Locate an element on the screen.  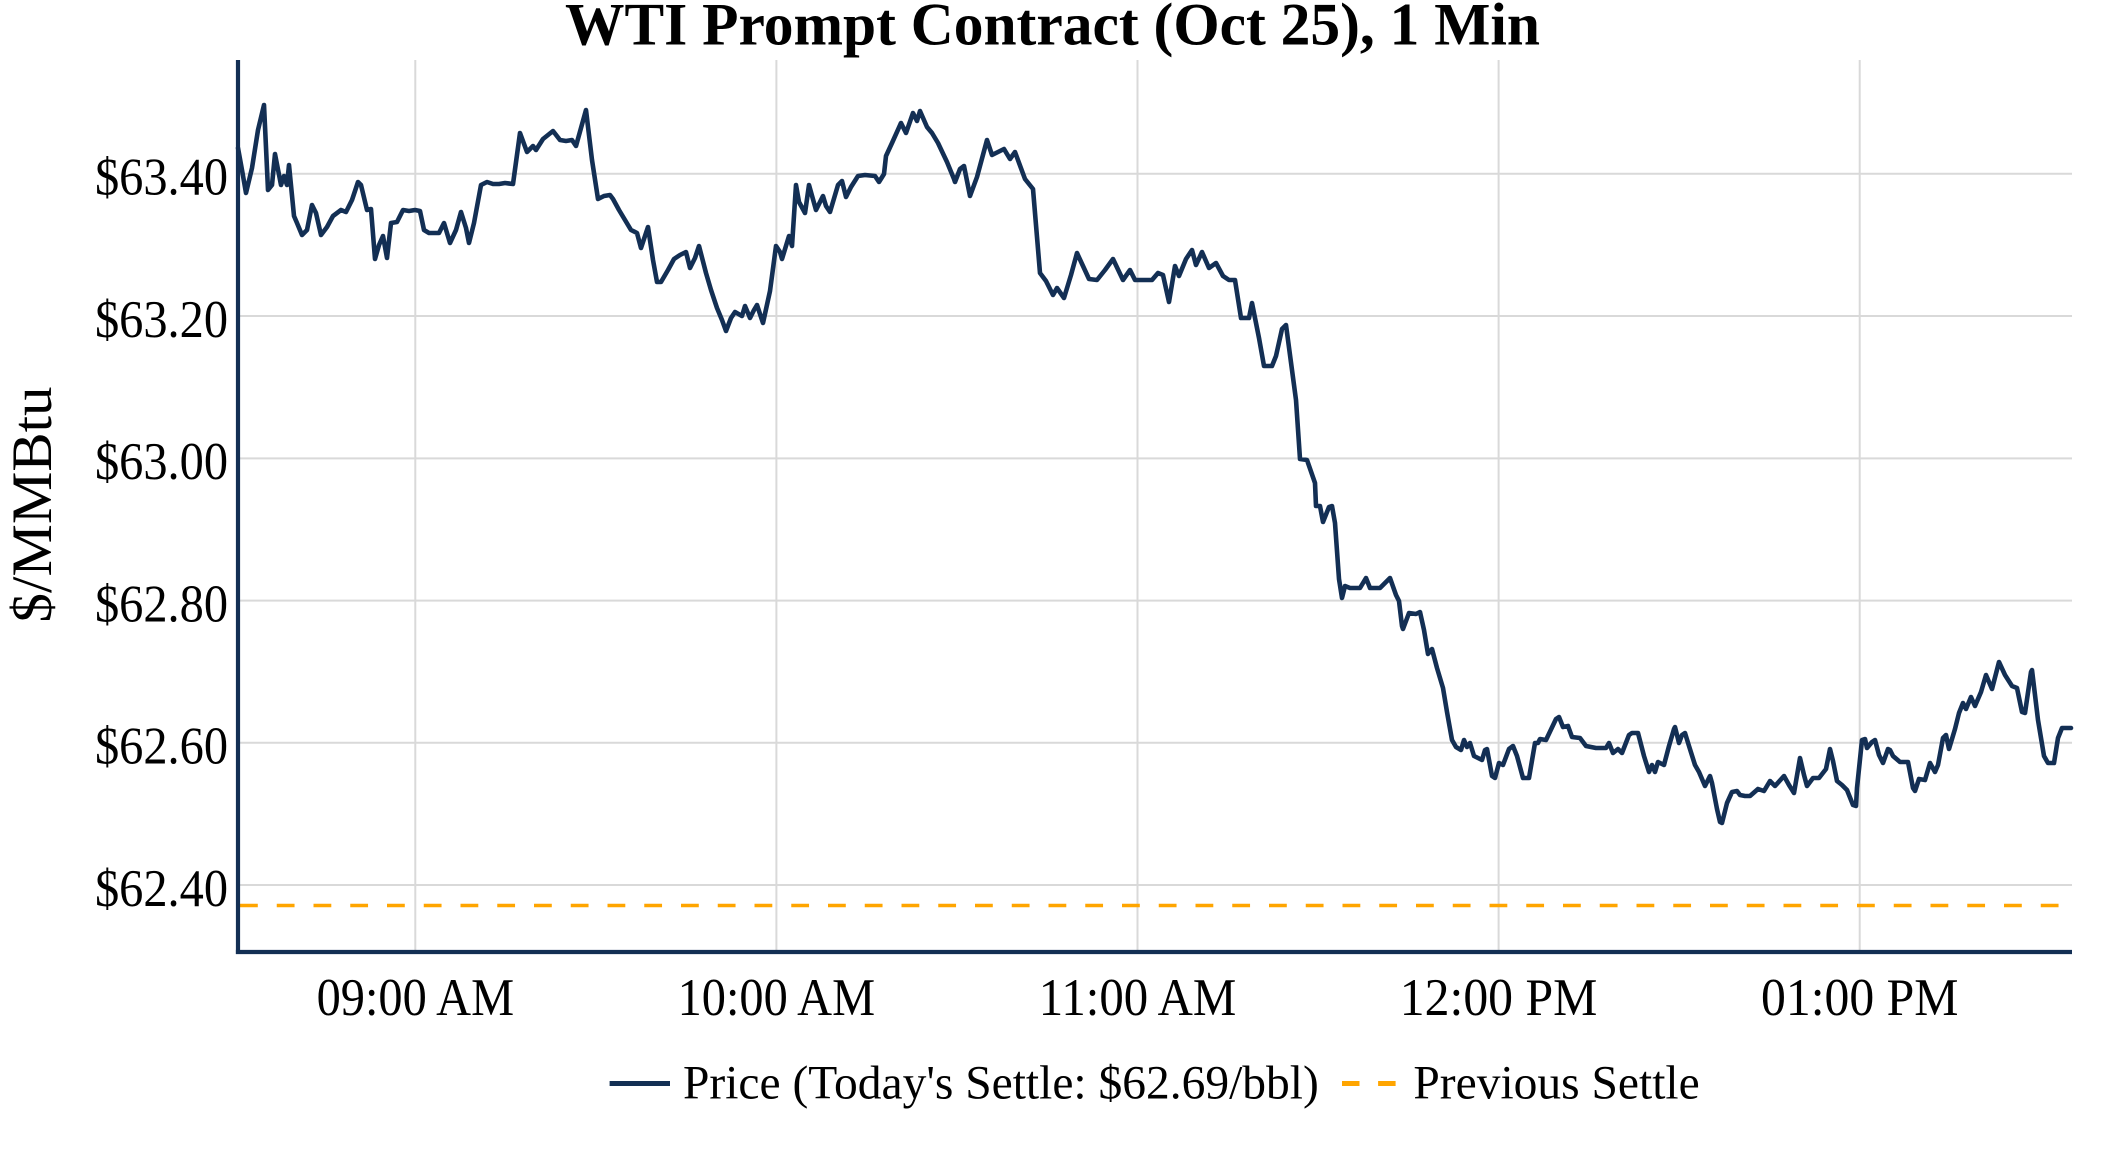
svg-text: 01:00 PM is located at coordinates (1860, 998).